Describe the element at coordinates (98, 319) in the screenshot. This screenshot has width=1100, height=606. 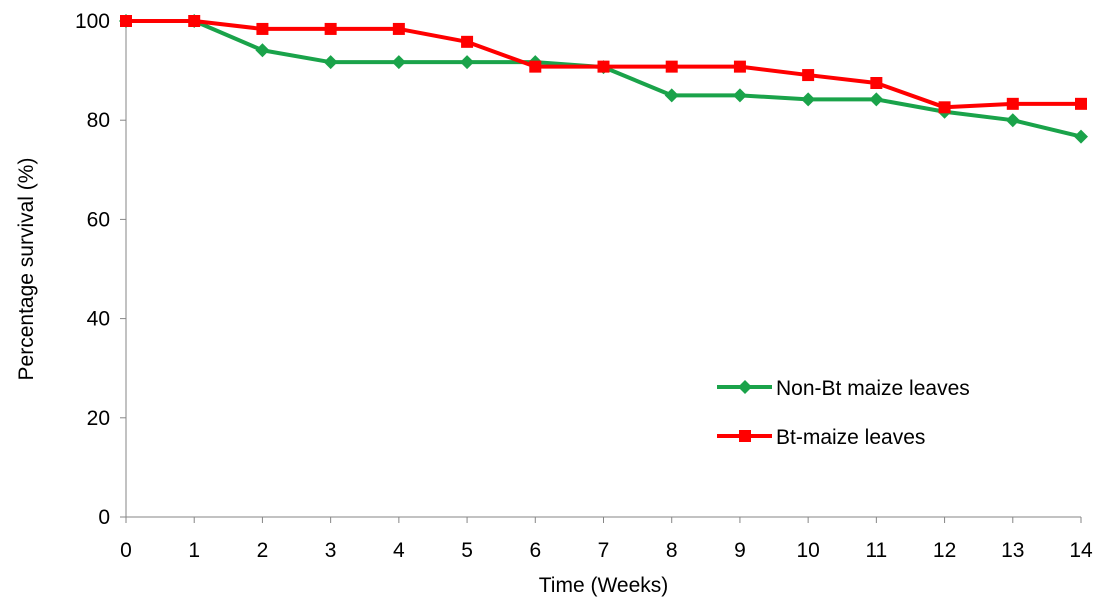
I see `y-tick-label-40: 40` at that location.